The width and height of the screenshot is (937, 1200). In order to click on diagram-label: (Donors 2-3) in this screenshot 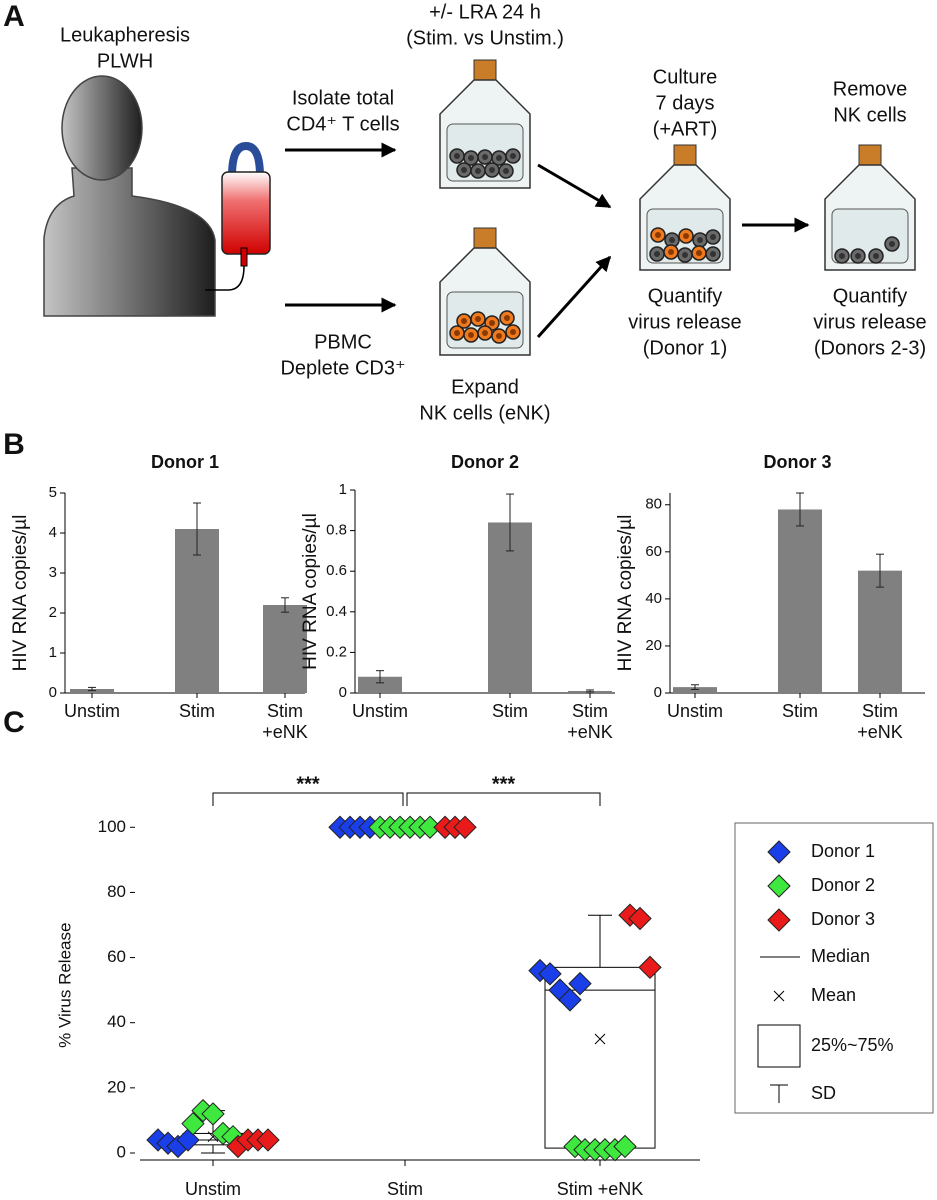, I will do `click(870, 348)`.